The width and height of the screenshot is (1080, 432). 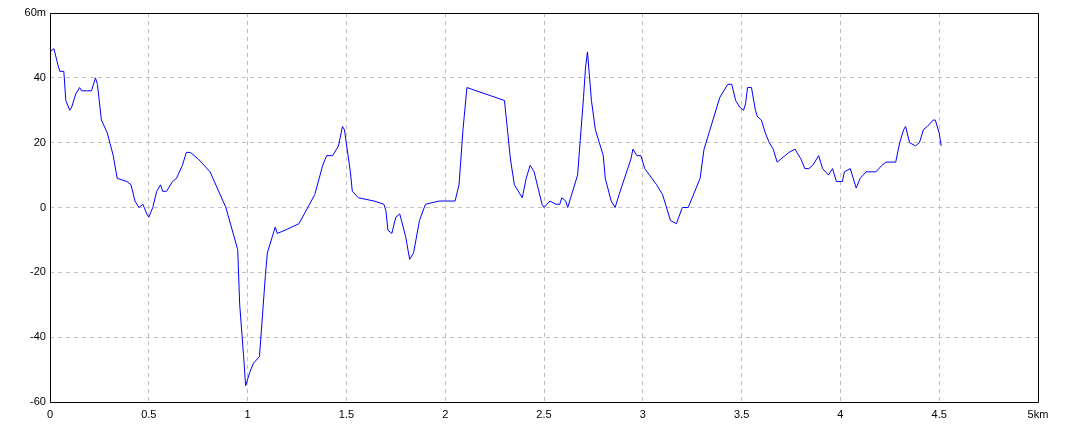 I want to click on x-tick-label: 5km, so click(x=1038, y=413).